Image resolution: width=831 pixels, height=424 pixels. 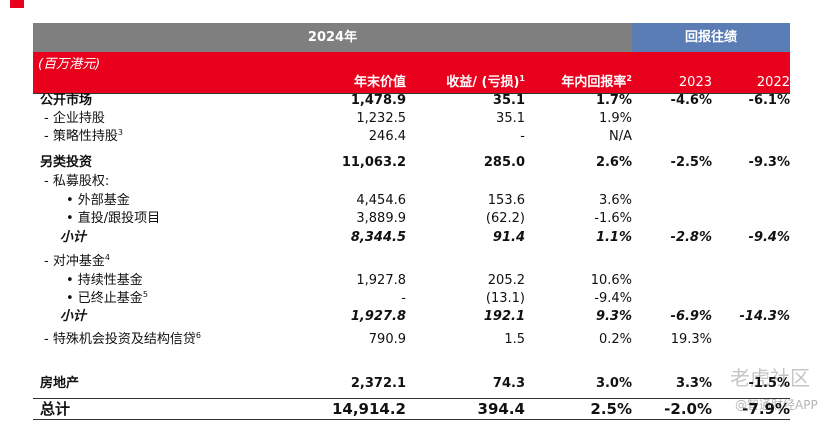 I want to click on column-label: 2023, so click(x=695, y=82).